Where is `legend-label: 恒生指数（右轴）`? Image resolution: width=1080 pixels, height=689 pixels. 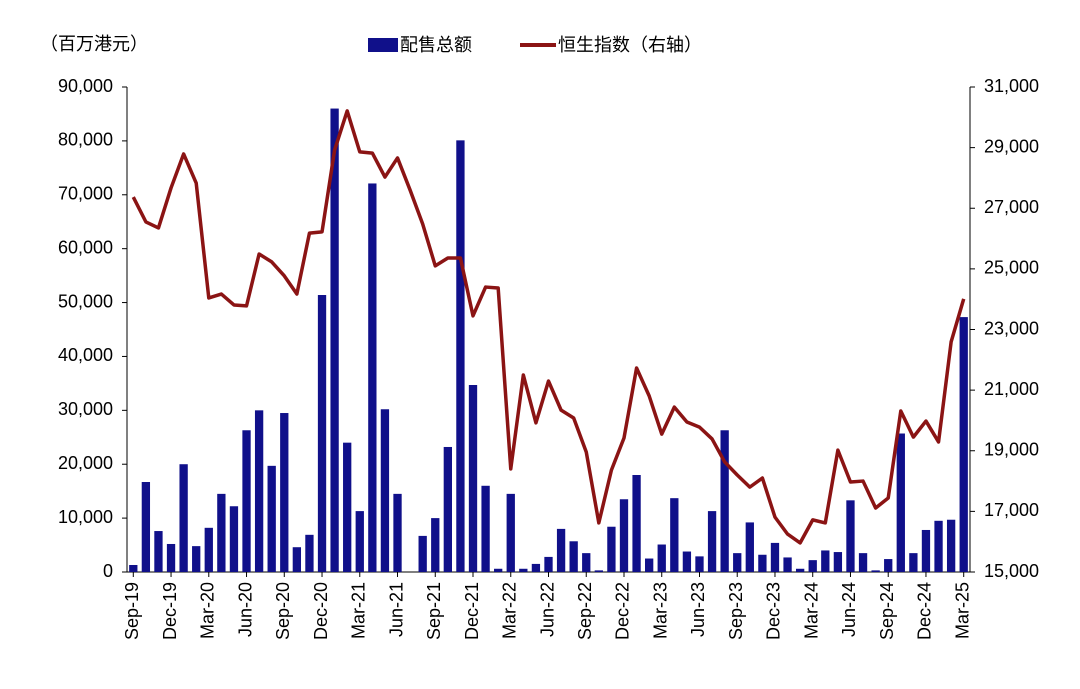
legend-label: 恒生指数（右轴） is located at coordinates (630, 45).